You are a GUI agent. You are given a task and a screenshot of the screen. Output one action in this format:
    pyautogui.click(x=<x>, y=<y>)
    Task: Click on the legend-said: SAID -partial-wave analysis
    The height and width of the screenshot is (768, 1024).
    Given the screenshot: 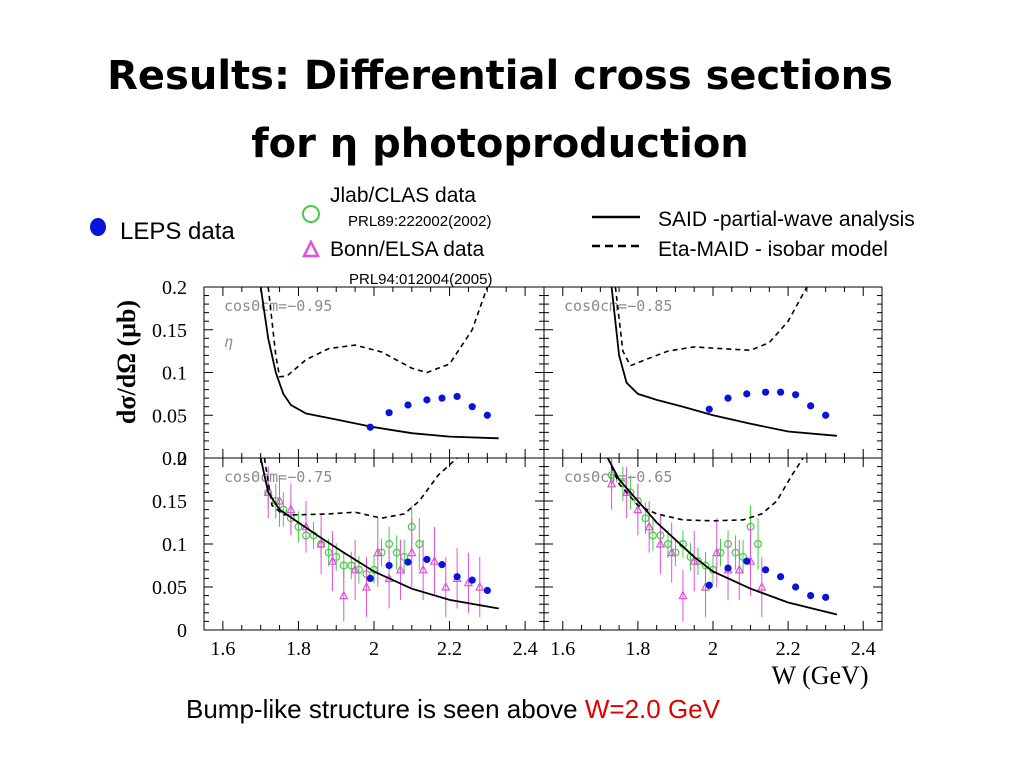 What is the action you would take?
    pyautogui.click(x=786, y=219)
    